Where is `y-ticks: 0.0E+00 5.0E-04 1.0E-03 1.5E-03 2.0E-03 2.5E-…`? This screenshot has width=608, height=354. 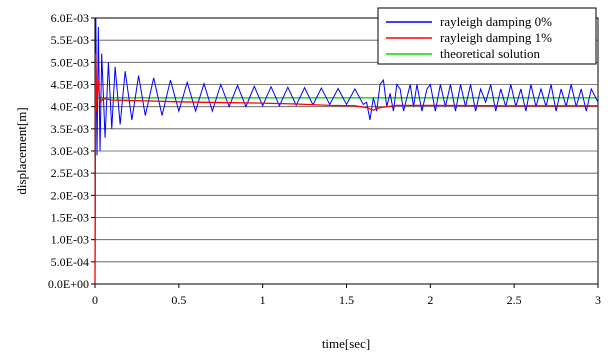 y-ticks: 0.0E+00 5.0E-04 1.0E-03 1.5E-03 2.0E-03 2.5E-… is located at coordinates (71, 151).